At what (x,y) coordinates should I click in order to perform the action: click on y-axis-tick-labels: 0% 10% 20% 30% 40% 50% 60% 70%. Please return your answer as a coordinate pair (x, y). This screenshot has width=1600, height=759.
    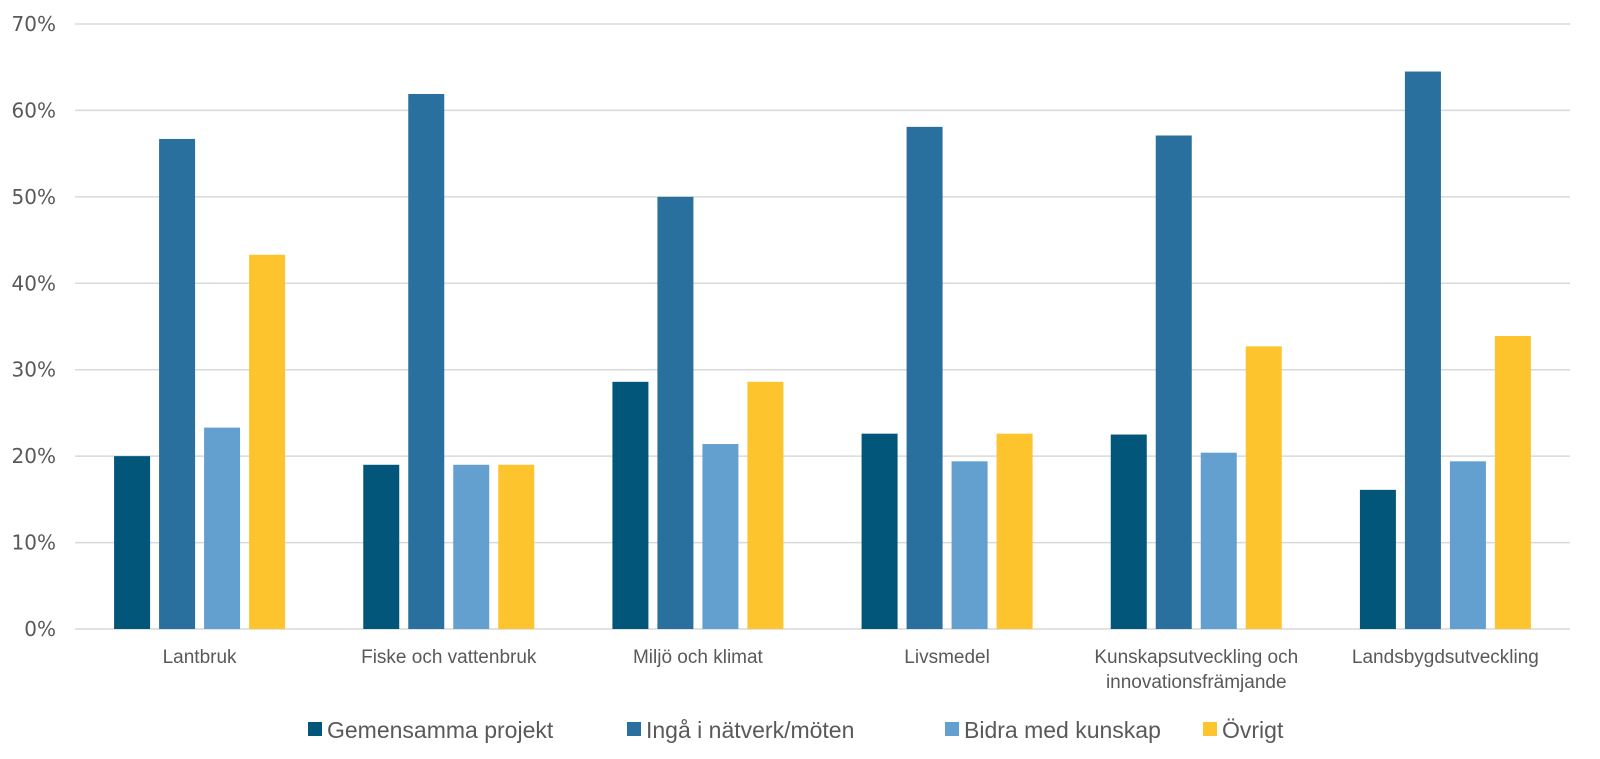
    Looking at the image, I should click on (34, 326).